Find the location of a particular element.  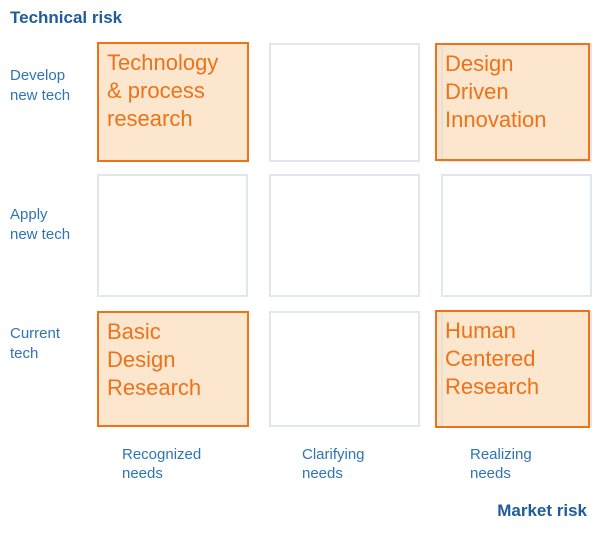

matrix-cell-develop-clarifying is located at coordinates (344, 102).